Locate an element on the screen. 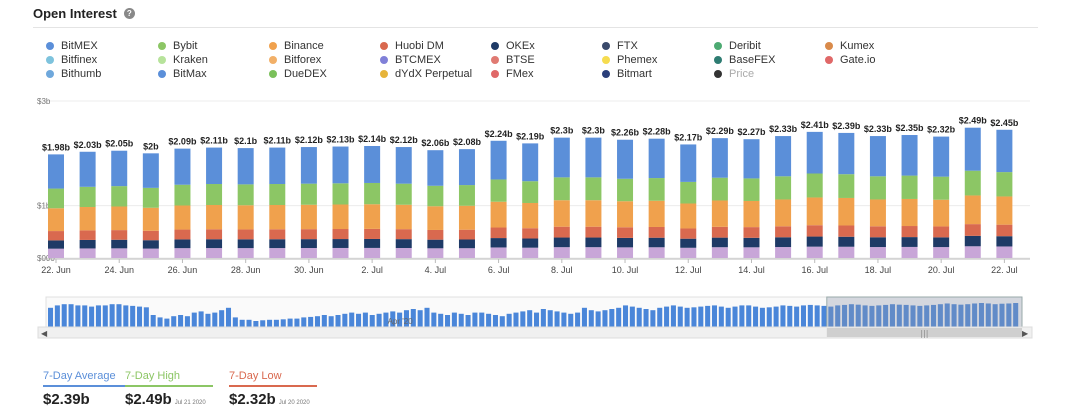  legend-item-binance: Binance is located at coordinates (296, 46).